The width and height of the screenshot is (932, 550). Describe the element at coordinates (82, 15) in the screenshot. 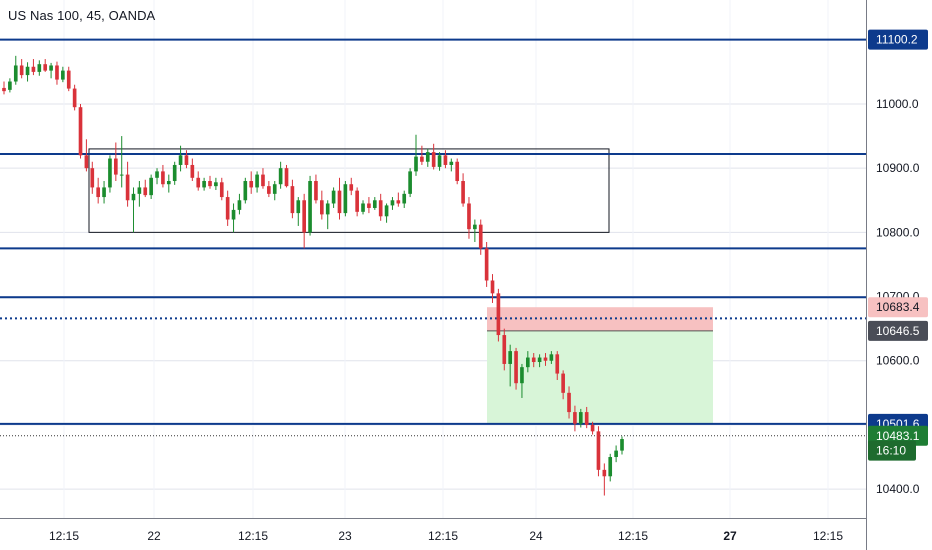

I see `symbol-title: US Nas 100, 45, OANDA` at that location.